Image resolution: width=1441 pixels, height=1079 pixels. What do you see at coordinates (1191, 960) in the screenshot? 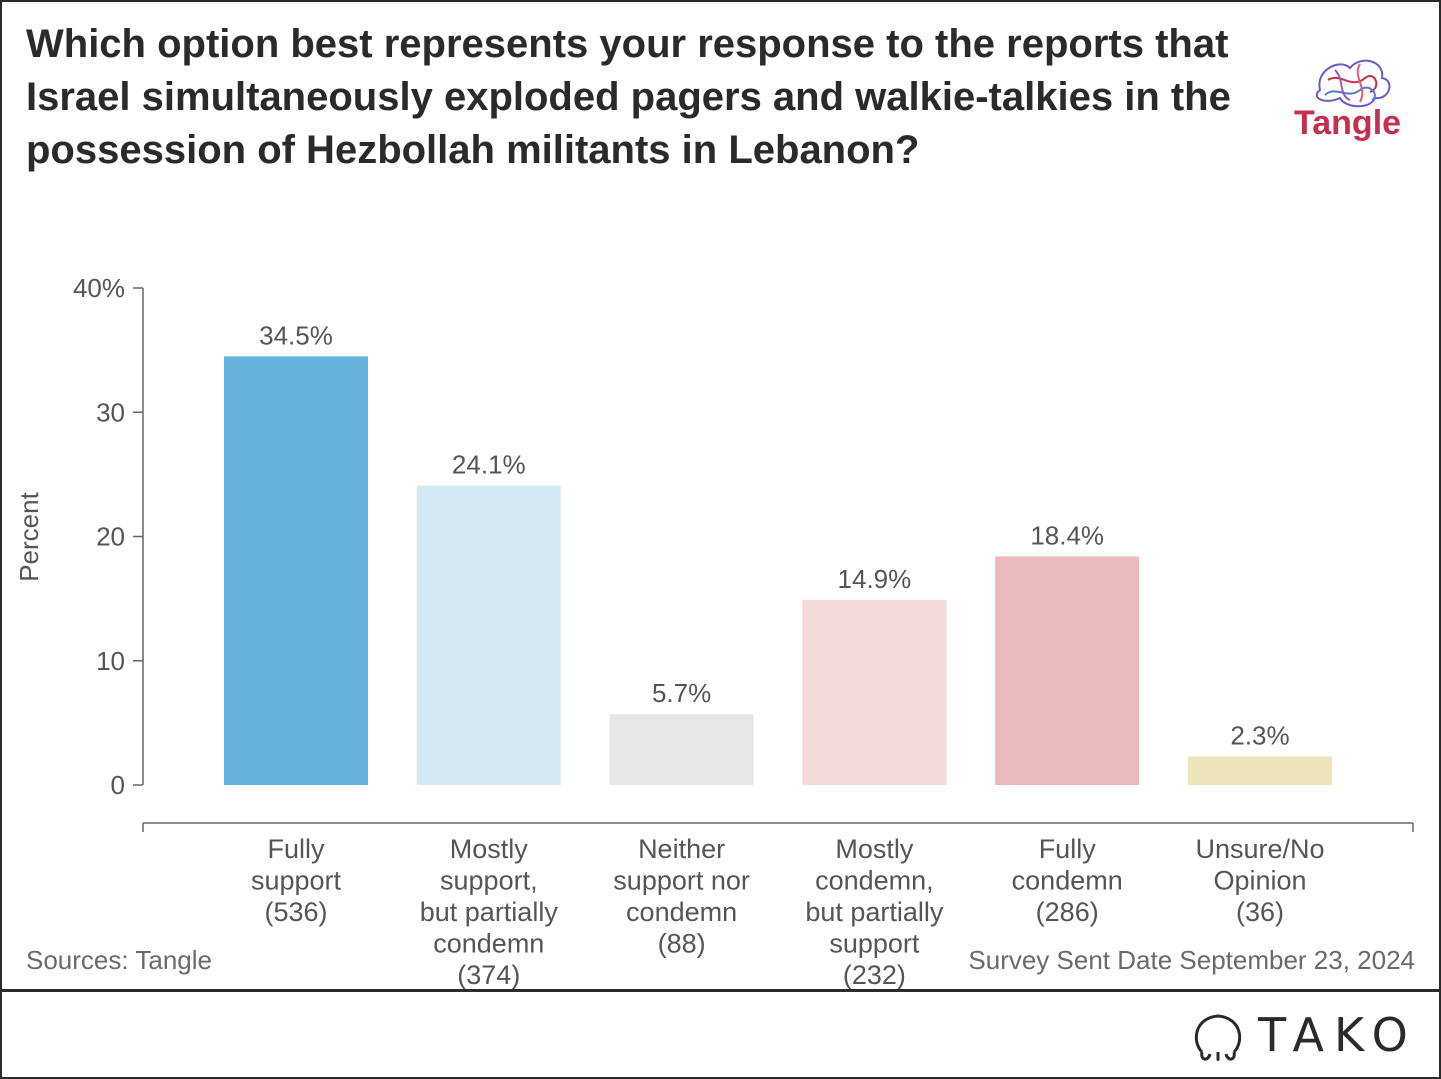
I see `survey-date-note: Survey Sent Date September 23, 2024` at bounding box center [1191, 960].